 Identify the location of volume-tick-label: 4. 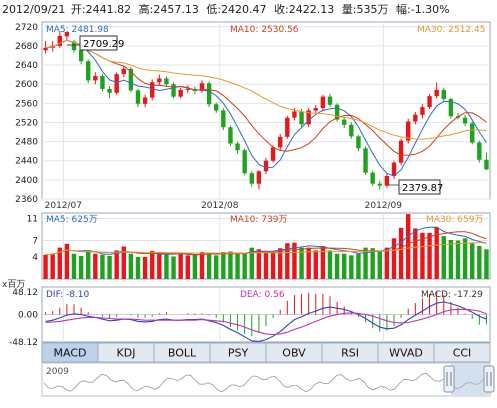
(35, 258).